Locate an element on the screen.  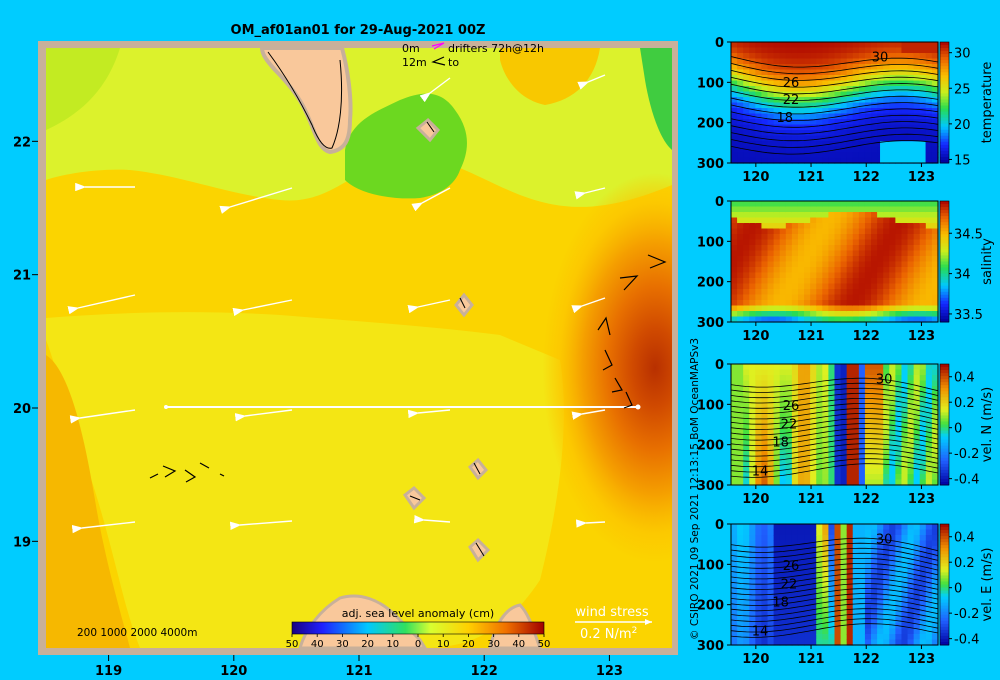
section-colorbar-tick-label: 0 is located at coordinates (958, 429).